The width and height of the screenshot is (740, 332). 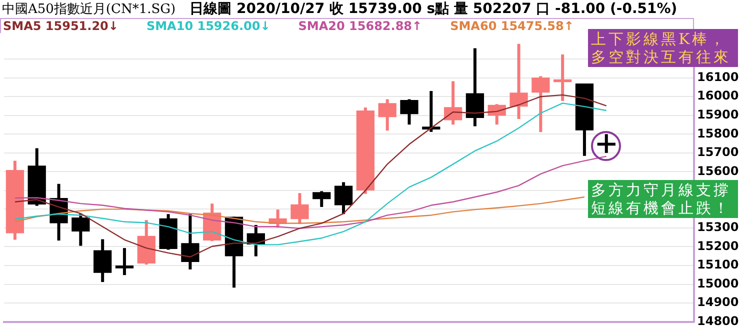 I want to click on y-tick-label: 15100, so click(x=718, y=265).